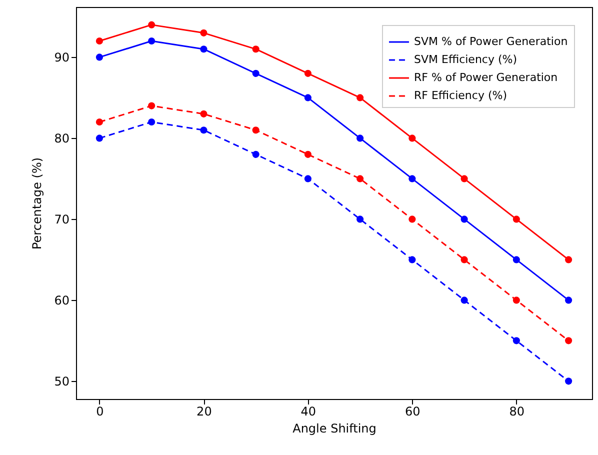  I want to click on legend-label: SVM % of Power Generation, so click(491, 41).